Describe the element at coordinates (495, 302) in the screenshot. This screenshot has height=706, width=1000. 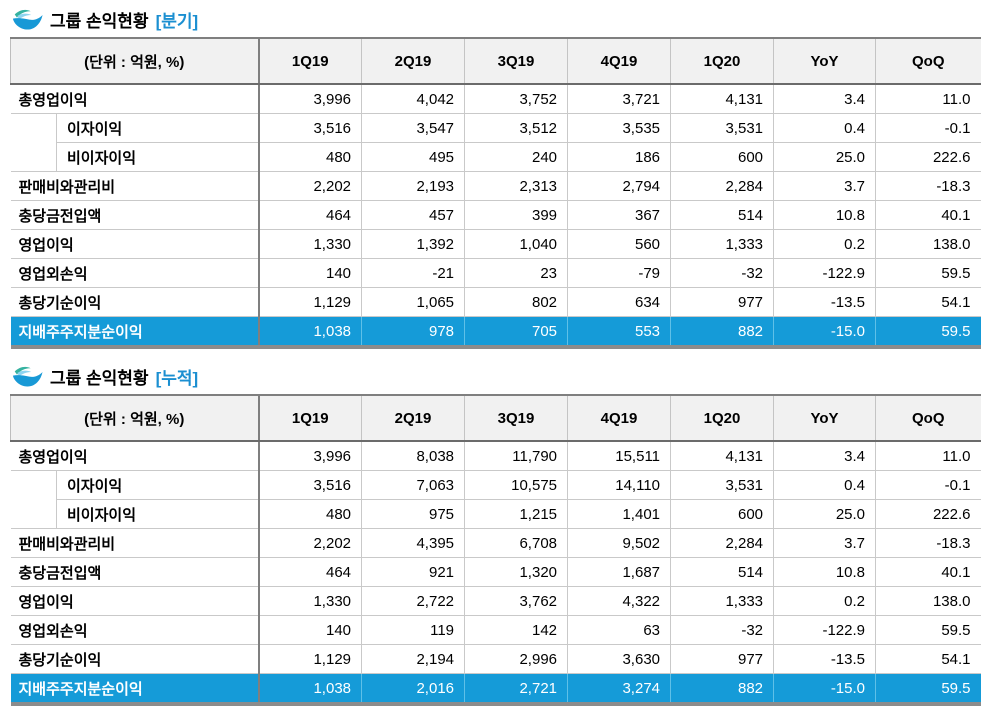
I see `table-row: 총당기순이익 1,129 1,065 802 634 977 -13.5 54.1` at that location.